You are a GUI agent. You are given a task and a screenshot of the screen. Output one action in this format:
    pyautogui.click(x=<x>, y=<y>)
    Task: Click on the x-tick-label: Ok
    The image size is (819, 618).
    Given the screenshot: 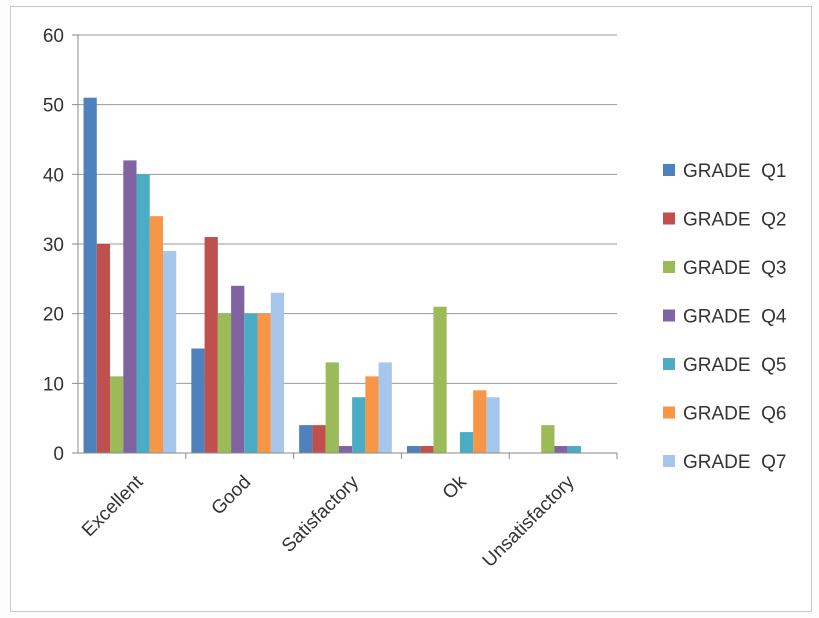 What is the action you would take?
    pyautogui.click(x=455, y=487)
    